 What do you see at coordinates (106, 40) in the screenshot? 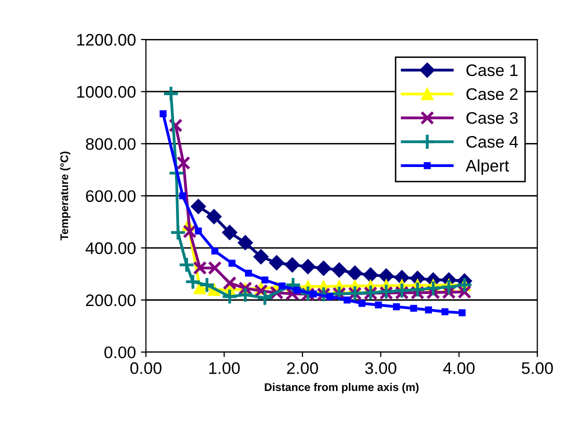
I see `y-tick-label: 1200.00` at bounding box center [106, 40].